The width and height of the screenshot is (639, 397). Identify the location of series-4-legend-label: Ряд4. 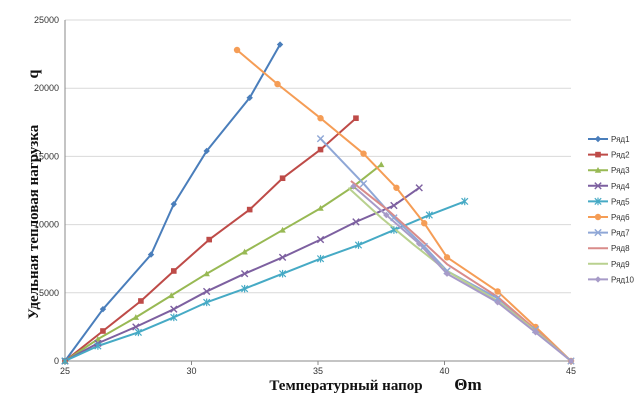
(620, 186).